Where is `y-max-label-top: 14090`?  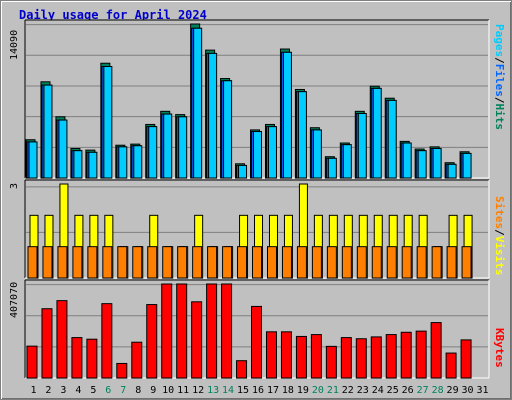 y-max-label-top: 14090 is located at coordinates (14, 44).